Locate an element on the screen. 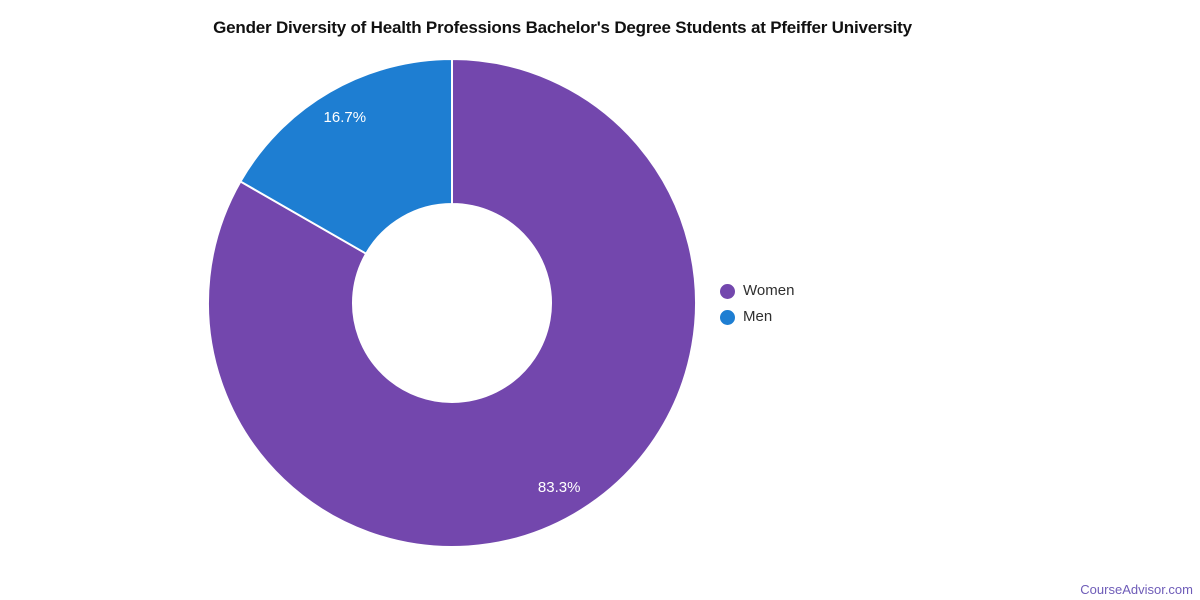 The height and width of the screenshot is (600, 1200). legend-item-men: Men is located at coordinates (757, 317).